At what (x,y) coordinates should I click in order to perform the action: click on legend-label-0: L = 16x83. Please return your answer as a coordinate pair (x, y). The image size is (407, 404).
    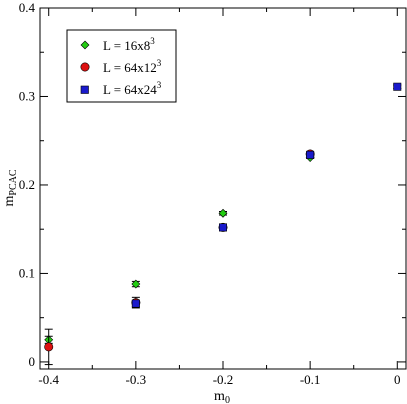
    Looking at the image, I should click on (129, 44).